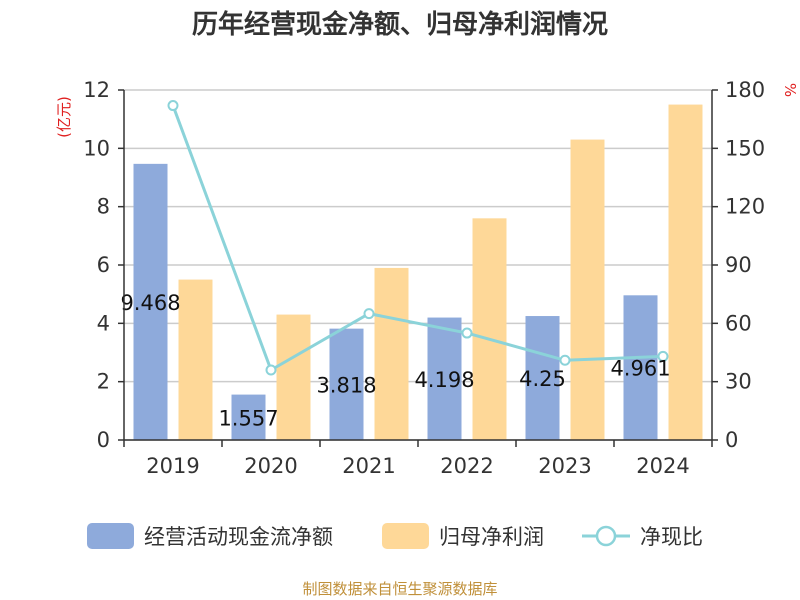  What do you see at coordinates (745, 90) in the screenshot?
I see `y-right-tick-label: 180` at bounding box center [745, 90].